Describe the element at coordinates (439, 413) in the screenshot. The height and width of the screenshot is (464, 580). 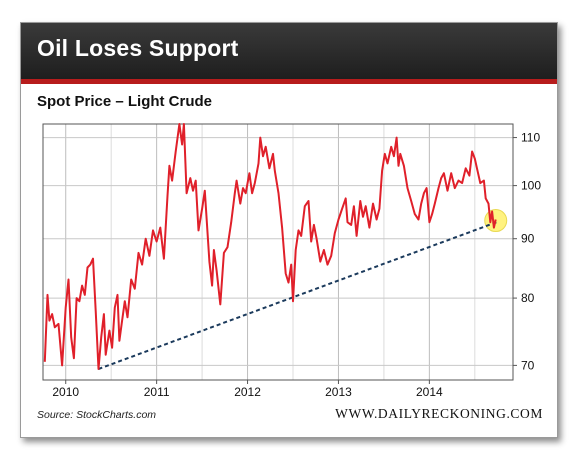
I see `brand-logo: WWW.DAILYRECKONING.COM` at that location.